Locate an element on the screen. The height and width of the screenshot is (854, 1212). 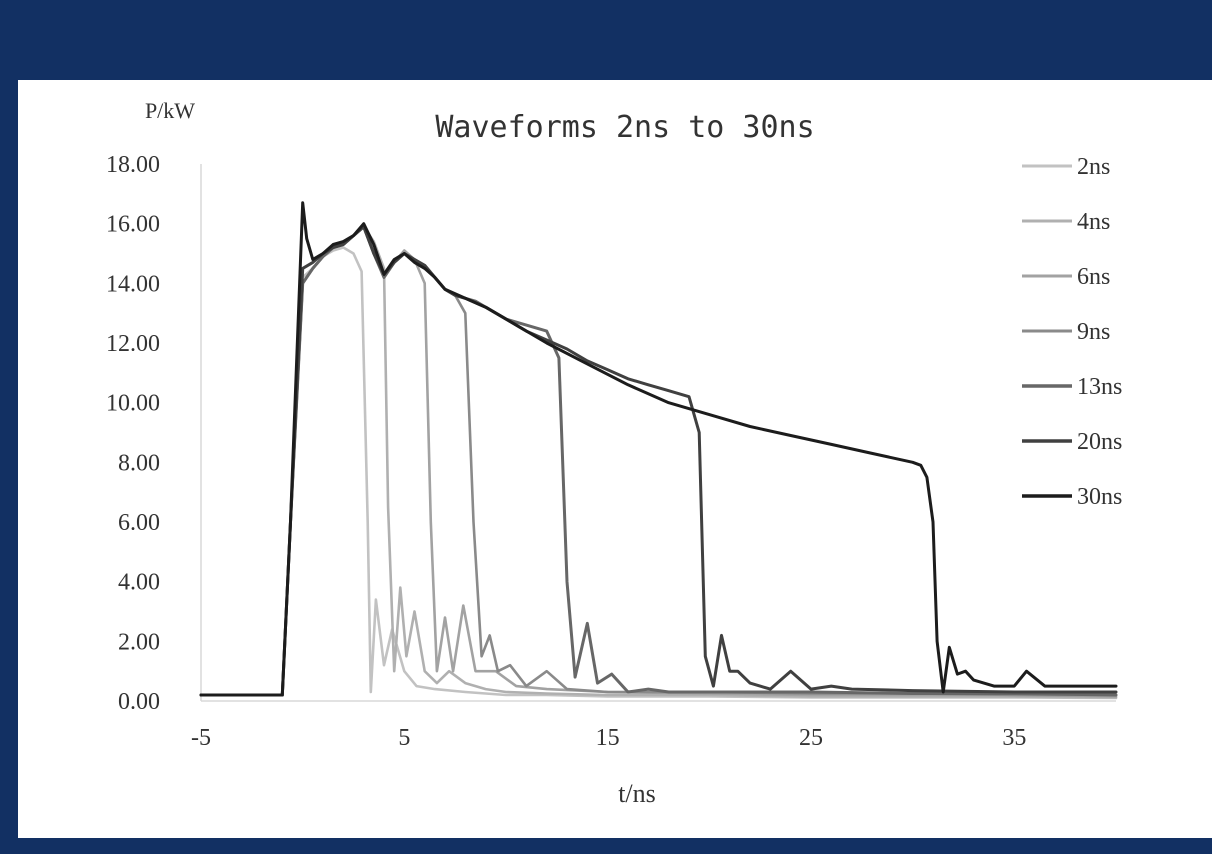
x-tick-label: 35 is located at coordinates (1014, 738).